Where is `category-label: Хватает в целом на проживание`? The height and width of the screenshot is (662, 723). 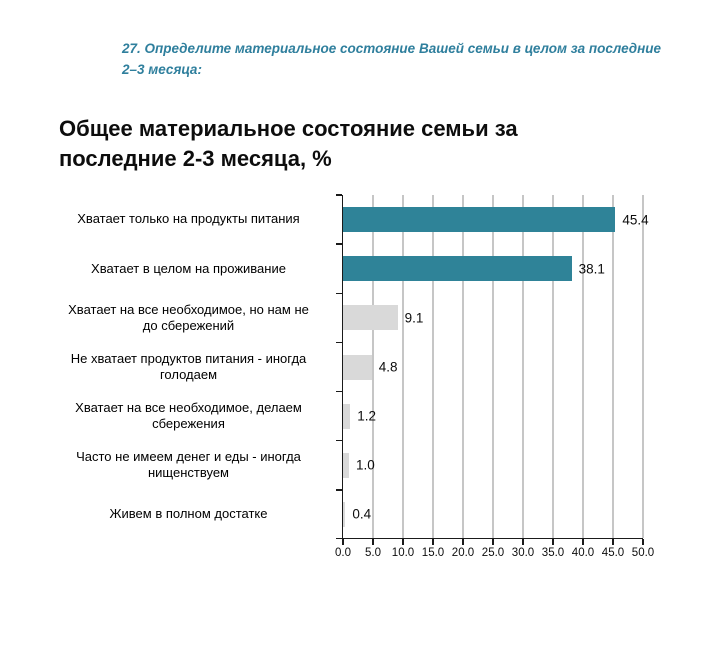
category-label: Хватает в целом на проживание is located at coordinates (188, 268).